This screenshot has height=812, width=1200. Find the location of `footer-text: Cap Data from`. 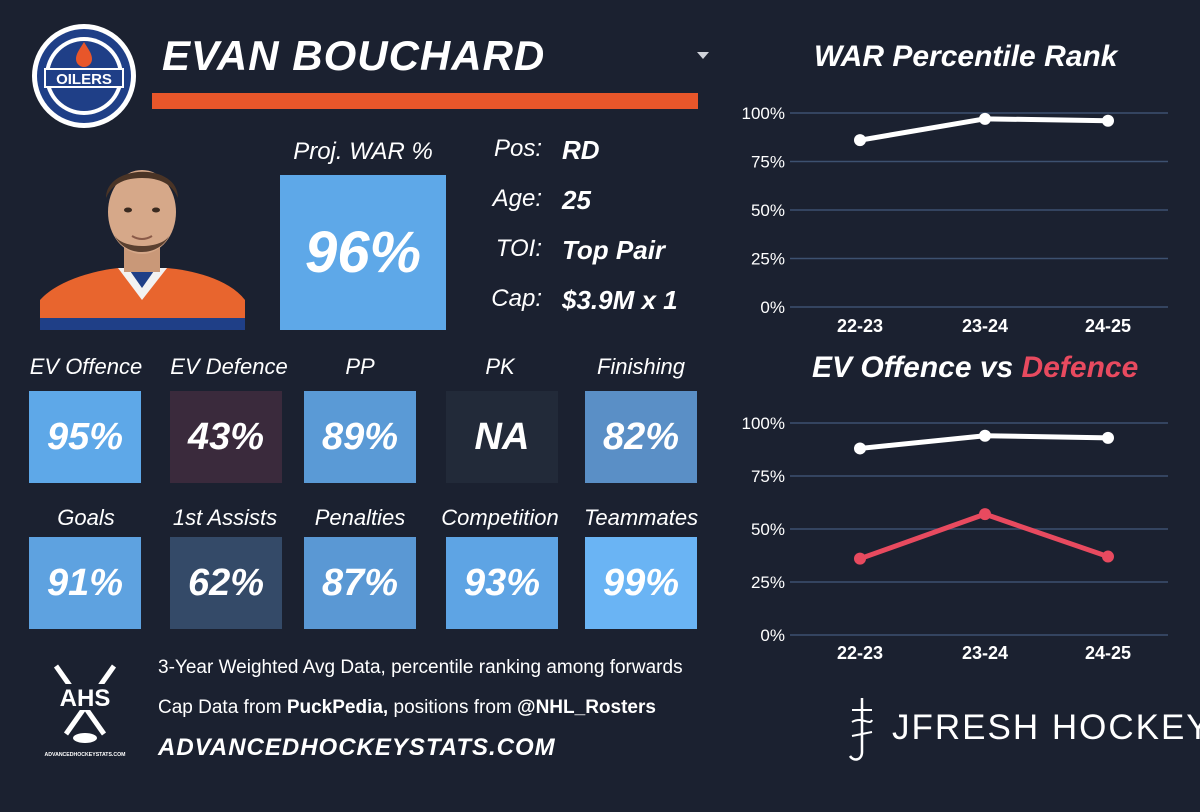

footer-text: Cap Data from is located at coordinates (222, 707).